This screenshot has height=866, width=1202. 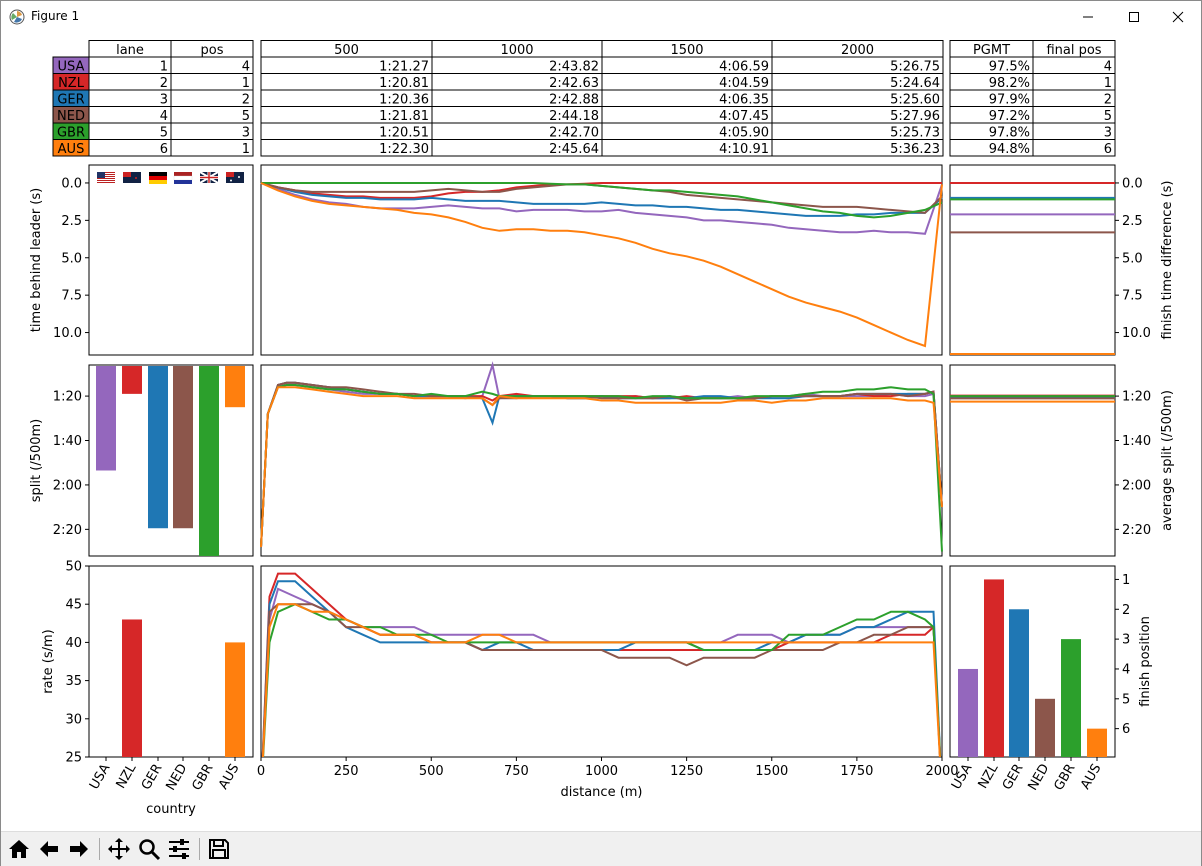 What do you see at coordinates (574, 149) in the screenshot?
I see `table-cell-value: 2:45.64` at bounding box center [574, 149].